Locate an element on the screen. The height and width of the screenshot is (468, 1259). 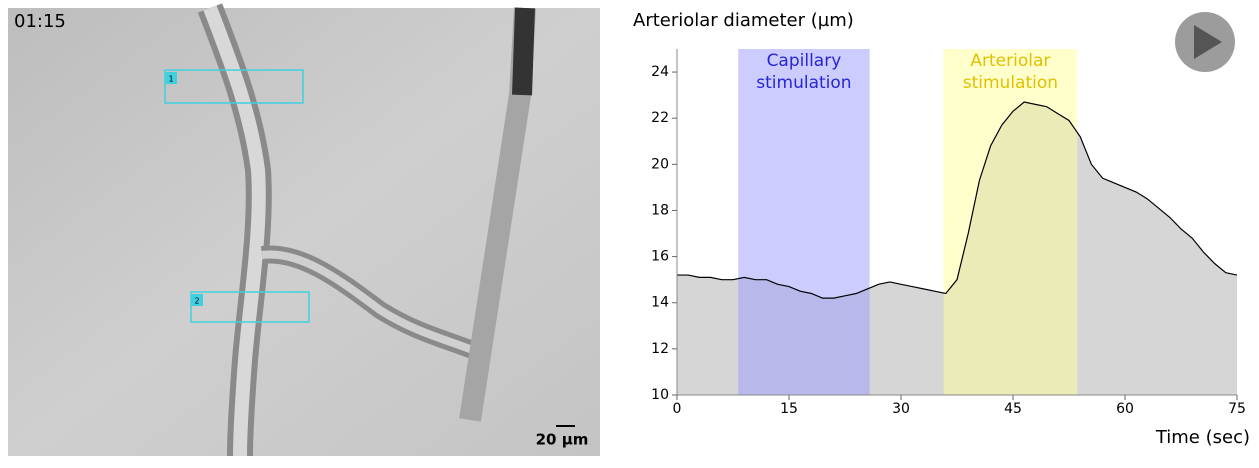
y-tick-label: 18 is located at coordinates (660, 210).